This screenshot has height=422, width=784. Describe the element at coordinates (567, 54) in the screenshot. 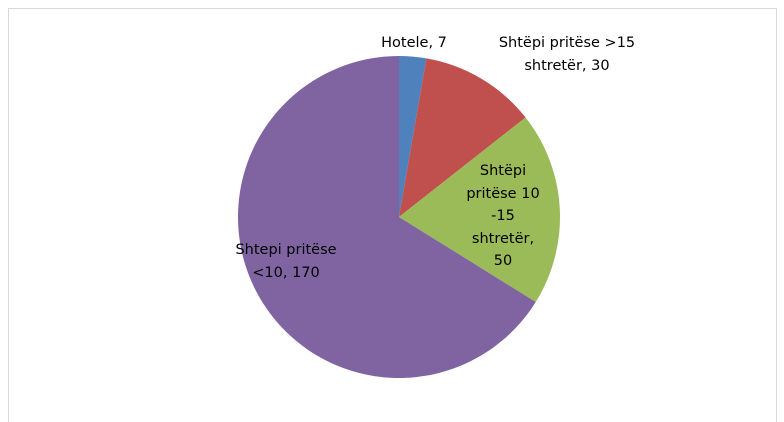

I see `data-label: Shtëpi pritëse >15 shtretër, 30` at that location.